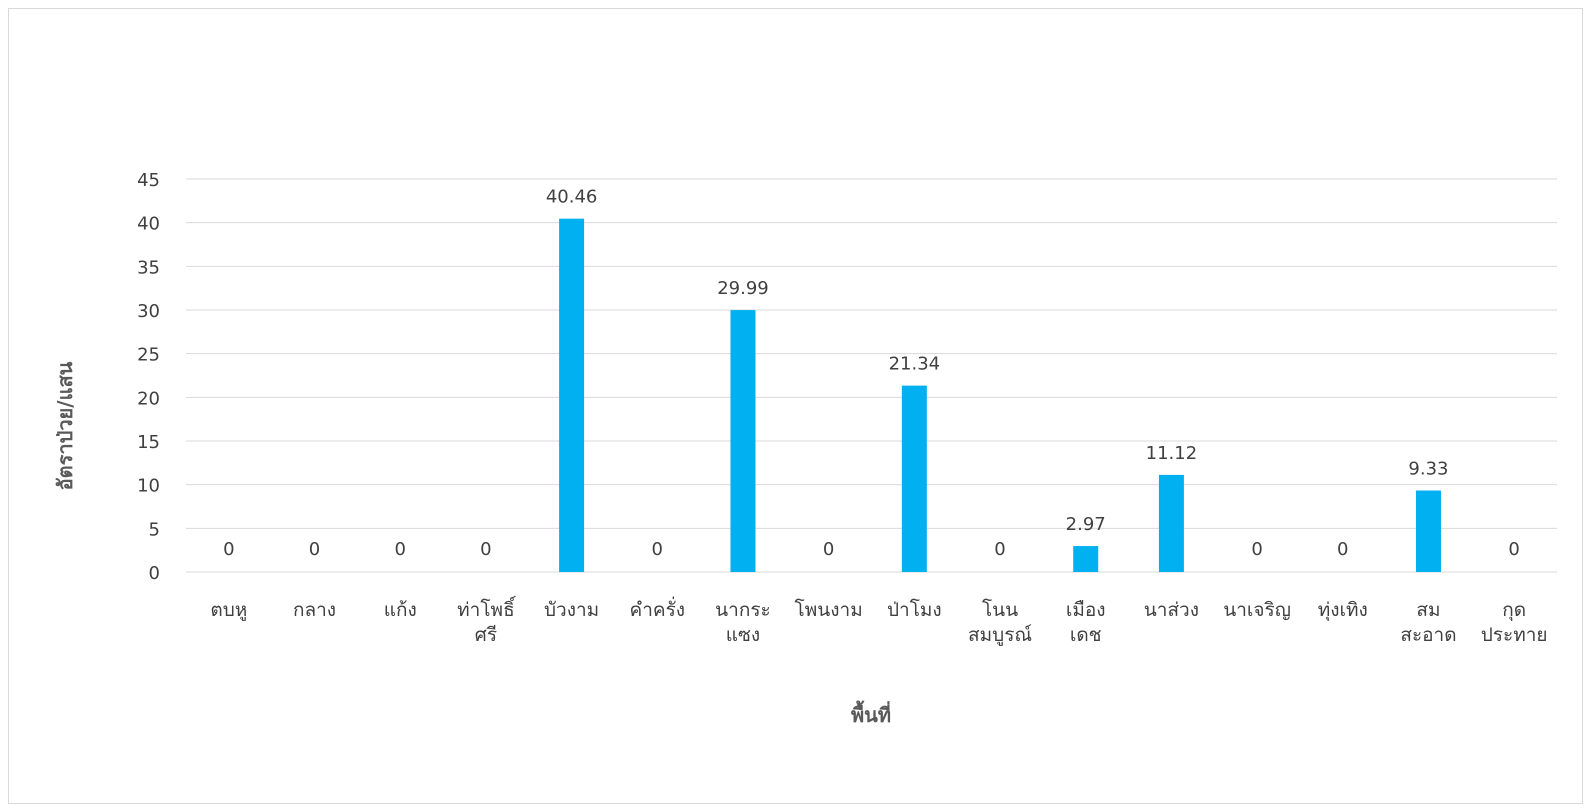 The image size is (1591, 812). Describe the element at coordinates (1428, 610) in the screenshot. I see `x-tick-label-line: สม` at that location.